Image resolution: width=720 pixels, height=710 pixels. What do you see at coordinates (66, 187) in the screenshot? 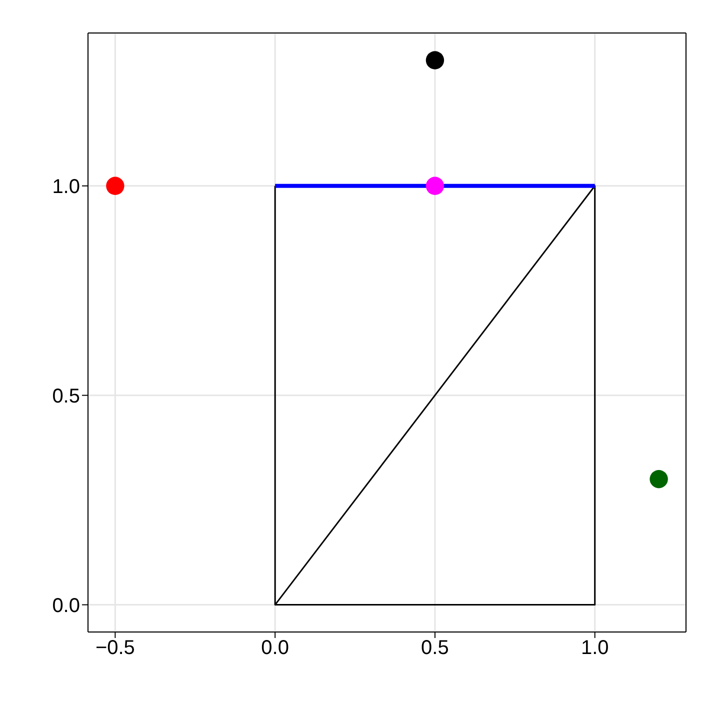
I see `y-tick-label: 1.0` at bounding box center [66, 187].